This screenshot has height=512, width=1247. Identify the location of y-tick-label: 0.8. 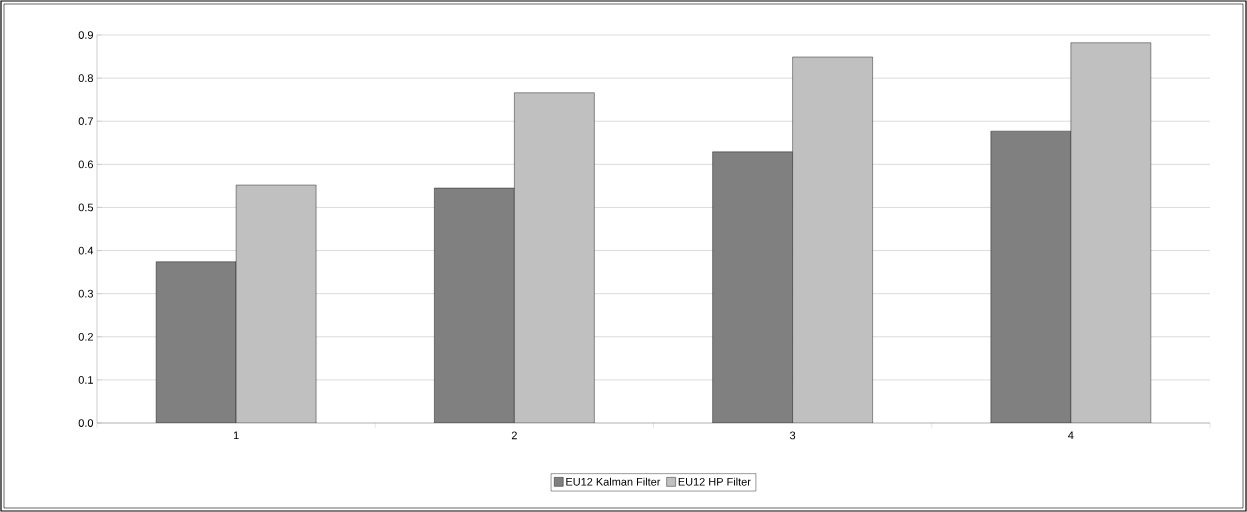
(85, 78).